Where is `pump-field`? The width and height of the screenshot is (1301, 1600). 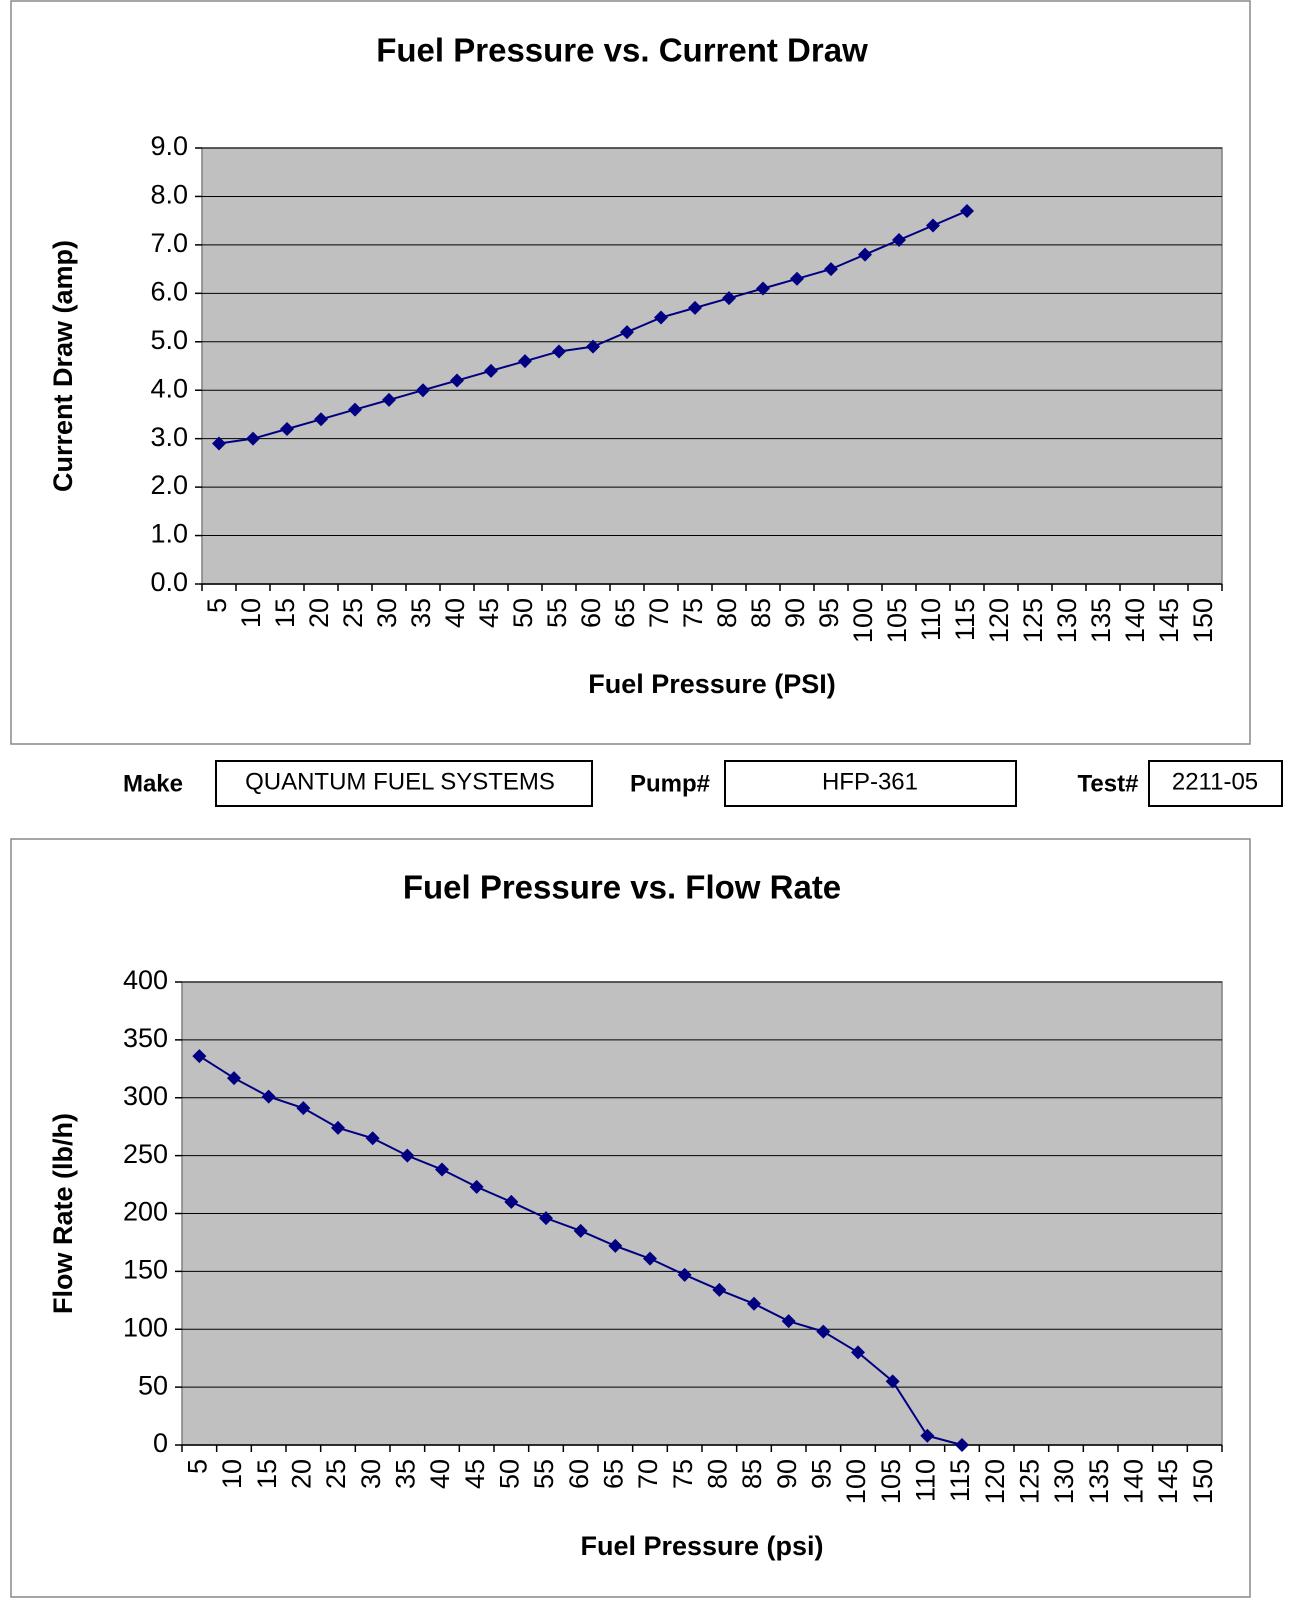 pump-field is located at coordinates (870, 783).